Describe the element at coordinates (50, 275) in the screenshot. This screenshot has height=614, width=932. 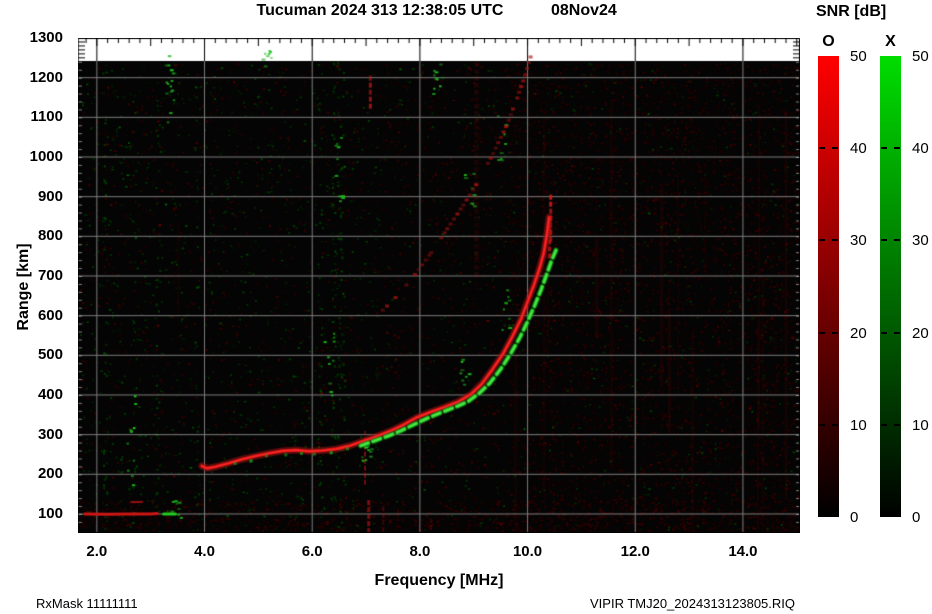
I see `y-tick-label: 700` at that location.